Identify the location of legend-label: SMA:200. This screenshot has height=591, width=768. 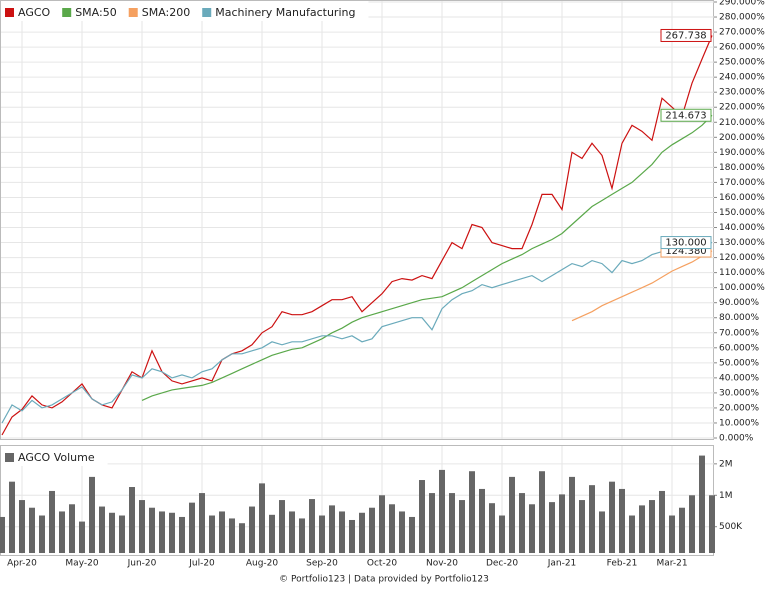
(166, 12).